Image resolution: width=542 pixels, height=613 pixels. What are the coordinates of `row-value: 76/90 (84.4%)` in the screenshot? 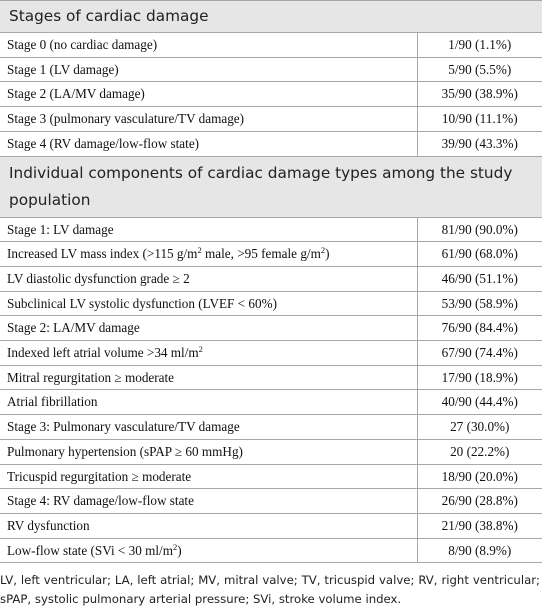 It's located at (479, 328).